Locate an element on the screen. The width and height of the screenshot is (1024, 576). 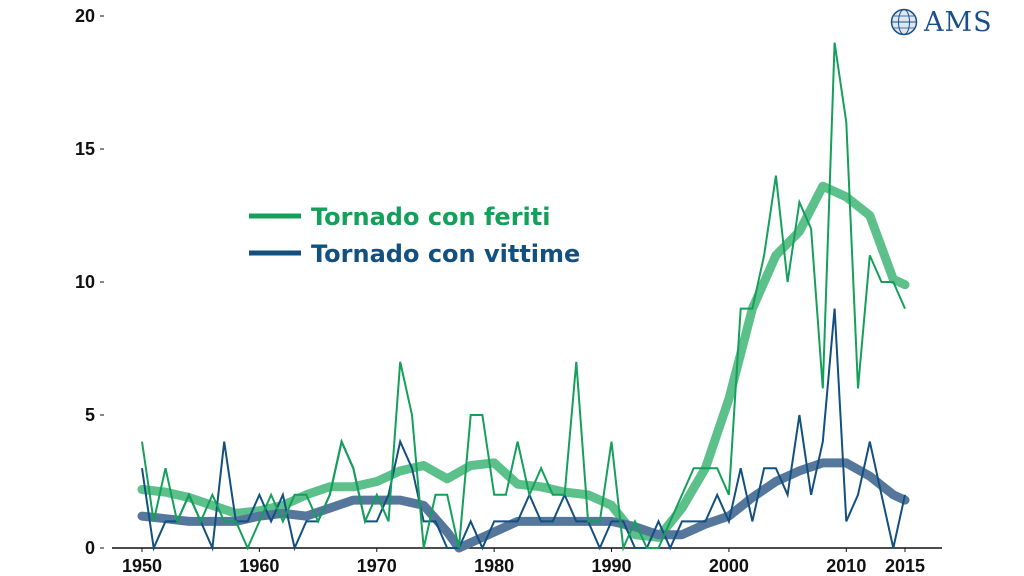
y-tick-label: 5 is located at coordinates (90, 415).